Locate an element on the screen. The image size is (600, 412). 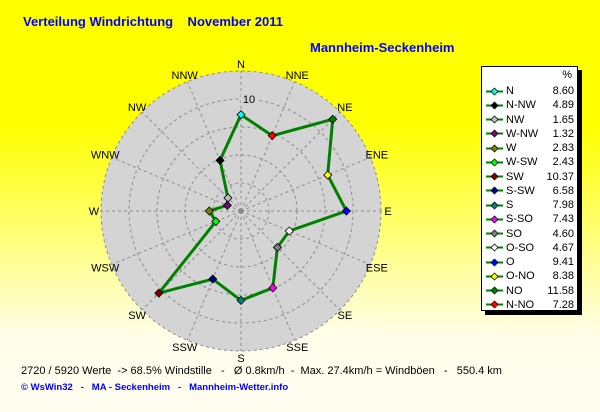
data-marker-n is located at coordinates (241, 115).